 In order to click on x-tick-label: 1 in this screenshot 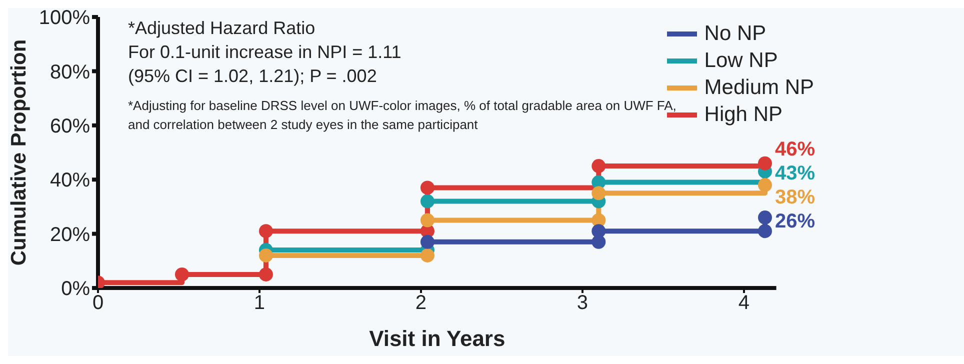, I will do `click(260, 303)`.